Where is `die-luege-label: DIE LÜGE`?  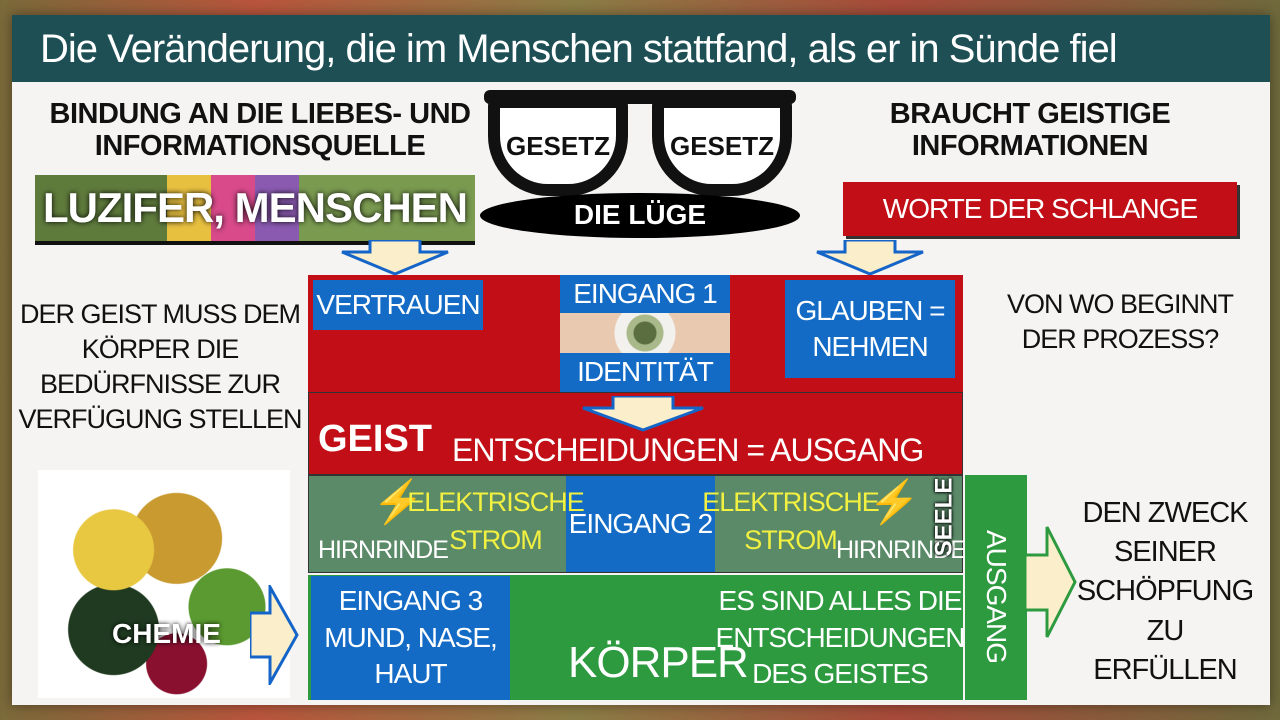 die-luege-label: DIE LÜGE is located at coordinates (640, 215).